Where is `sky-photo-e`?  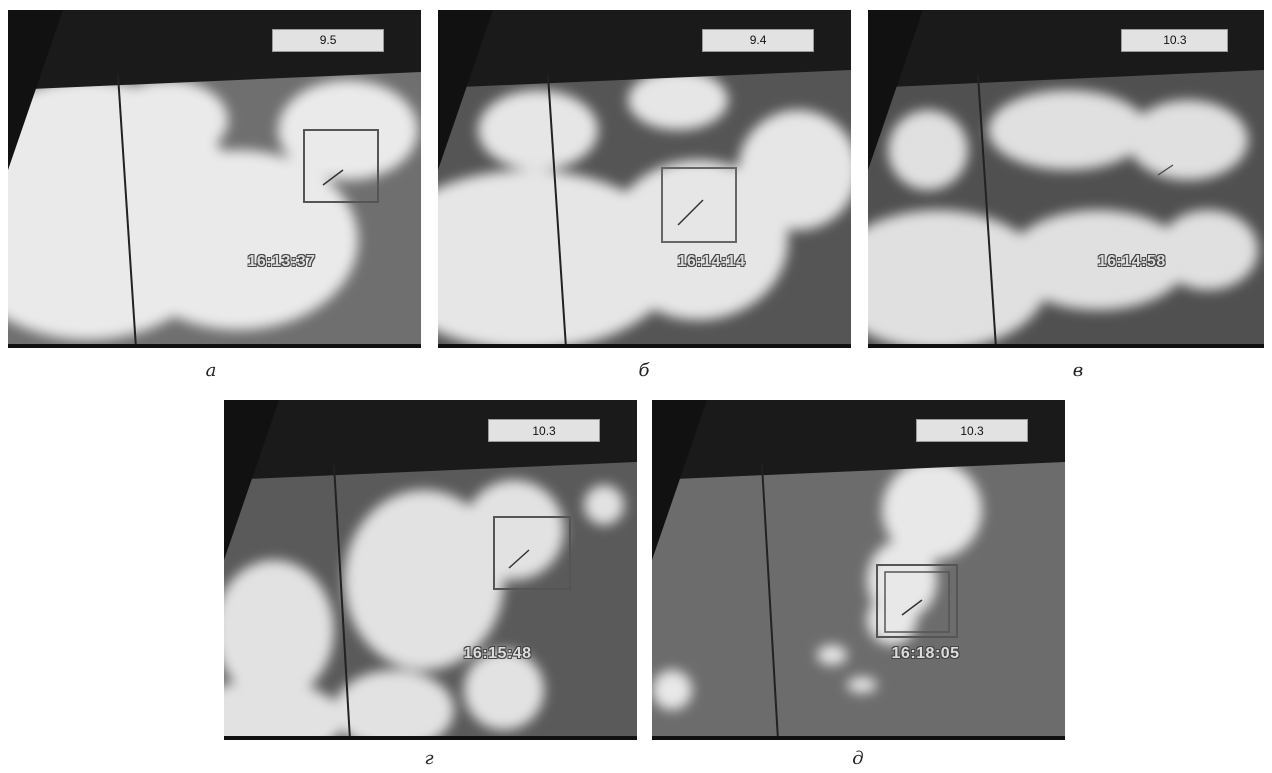 sky-photo-e is located at coordinates (858, 570).